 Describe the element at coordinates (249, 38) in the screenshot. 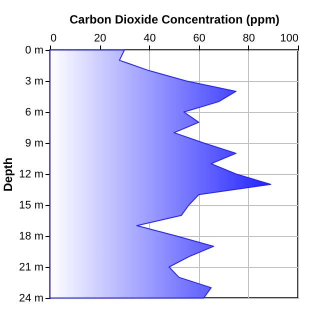

I see `x-tick-label: 80` at that location.